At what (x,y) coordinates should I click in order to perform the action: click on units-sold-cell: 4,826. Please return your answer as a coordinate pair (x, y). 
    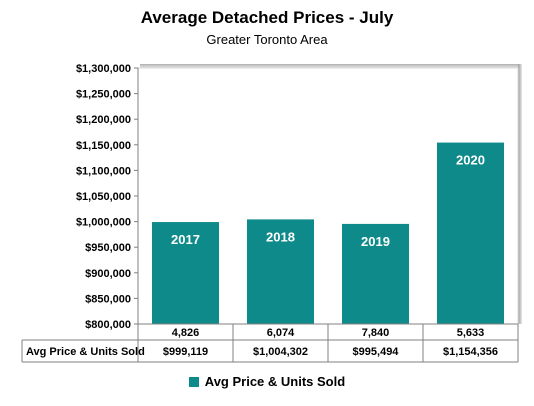
    Looking at the image, I should click on (186, 333).